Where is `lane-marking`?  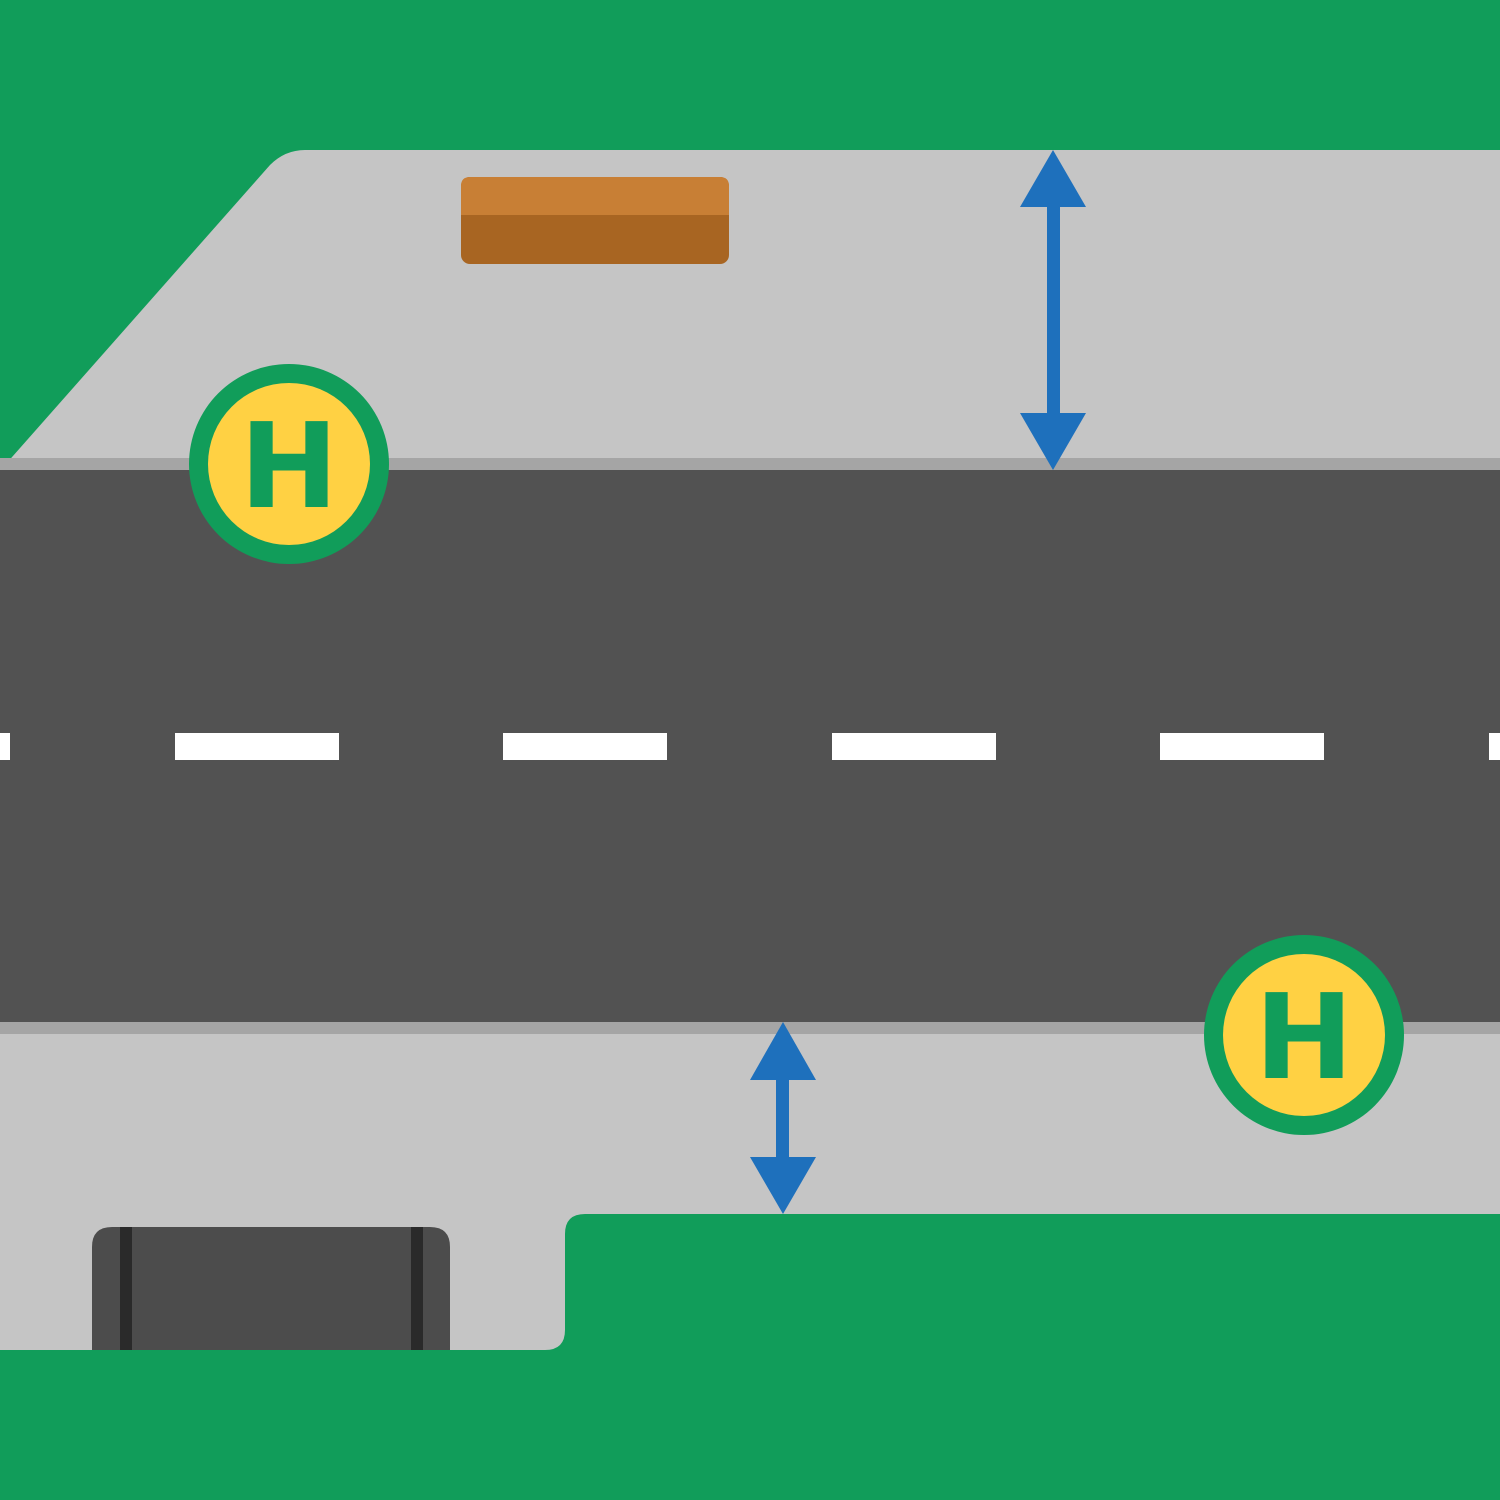
lane-marking is located at coordinates (750, 746).